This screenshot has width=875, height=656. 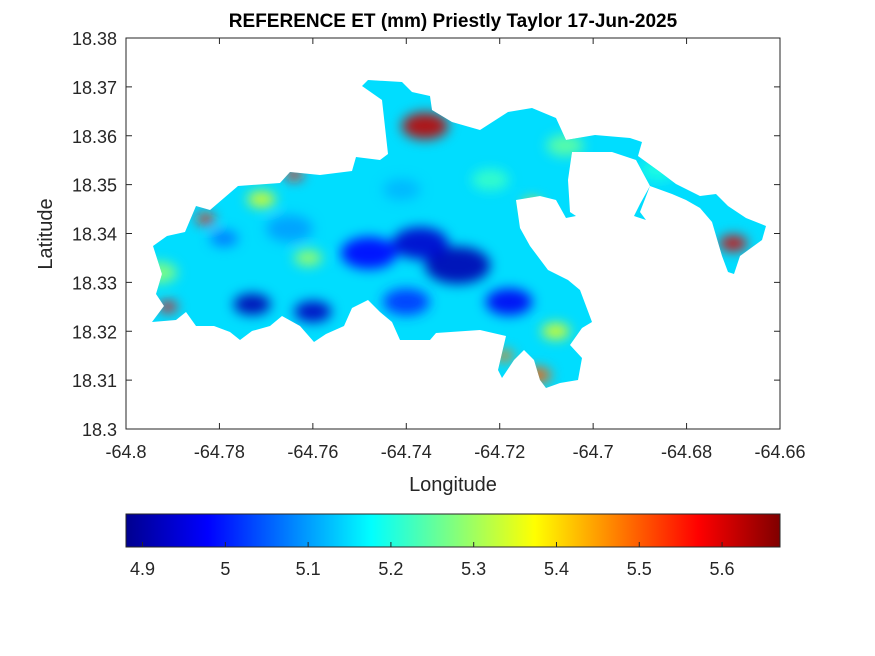 What do you see at coordinates (94, 88) in the screenshot?
I see `y-tick-label: 18.37` at bounding box center [94, 88].